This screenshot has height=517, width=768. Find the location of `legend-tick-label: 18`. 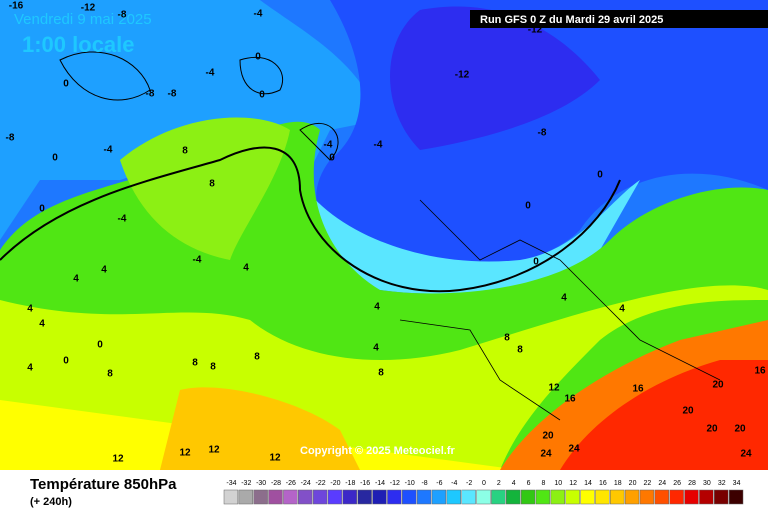

legend-tick-label: 18 is located at coordinates (618, 483).